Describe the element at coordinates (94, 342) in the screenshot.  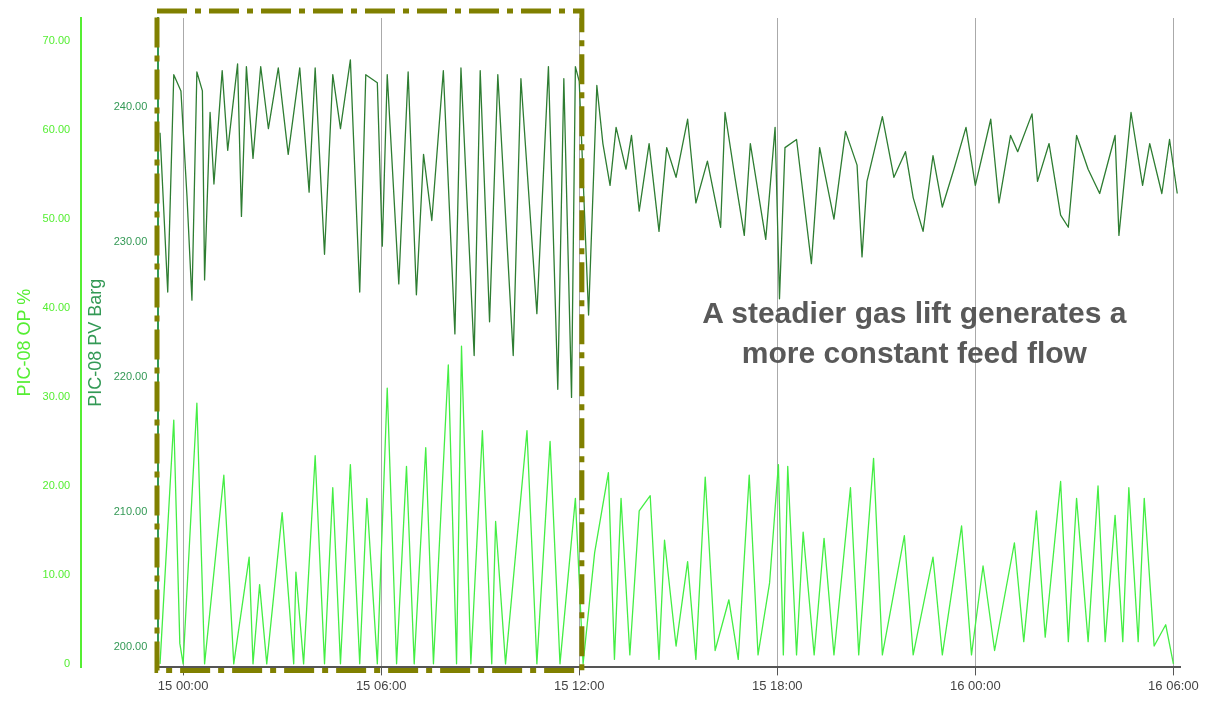
I see `y2-axis-title: PIC-08 PV Barg` at that location.